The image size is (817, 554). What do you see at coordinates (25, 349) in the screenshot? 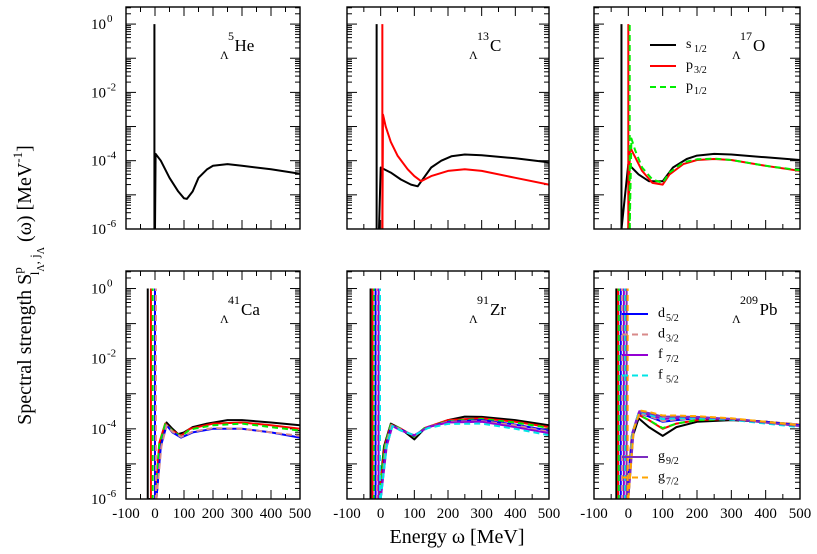
I see `y-label-main: Spectral strength S` at bounding box center [25, 349].